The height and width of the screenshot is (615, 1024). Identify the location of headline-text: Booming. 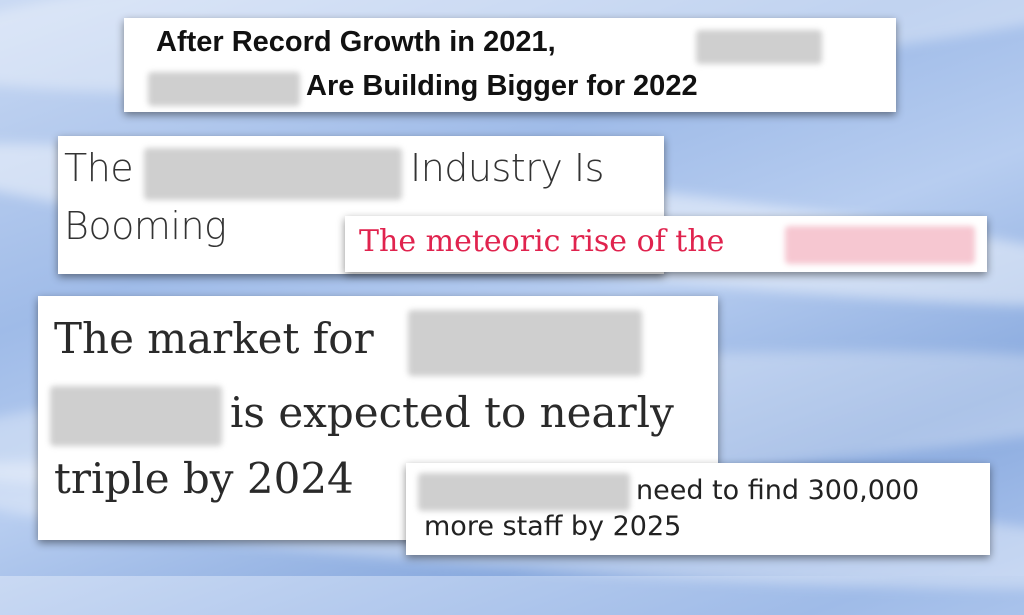
(145, 226).